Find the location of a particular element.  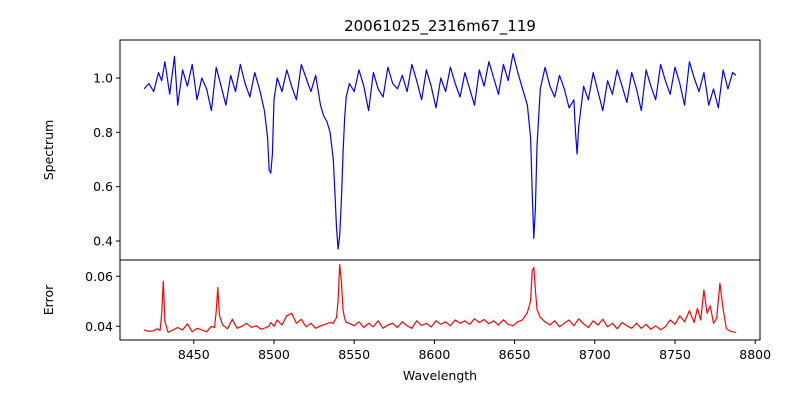

chart-title: 20061025_2316m67_119 is located at coordinates (440, 26).